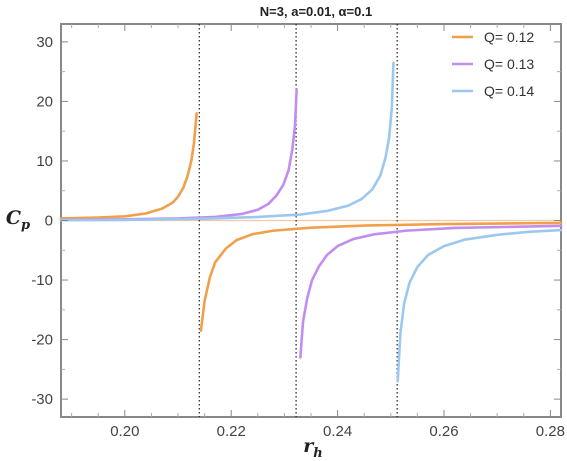  Describe the element at coordinates (509, 91) in the screenshot. I see `legend-label-3: Q= 0.14` at that location.